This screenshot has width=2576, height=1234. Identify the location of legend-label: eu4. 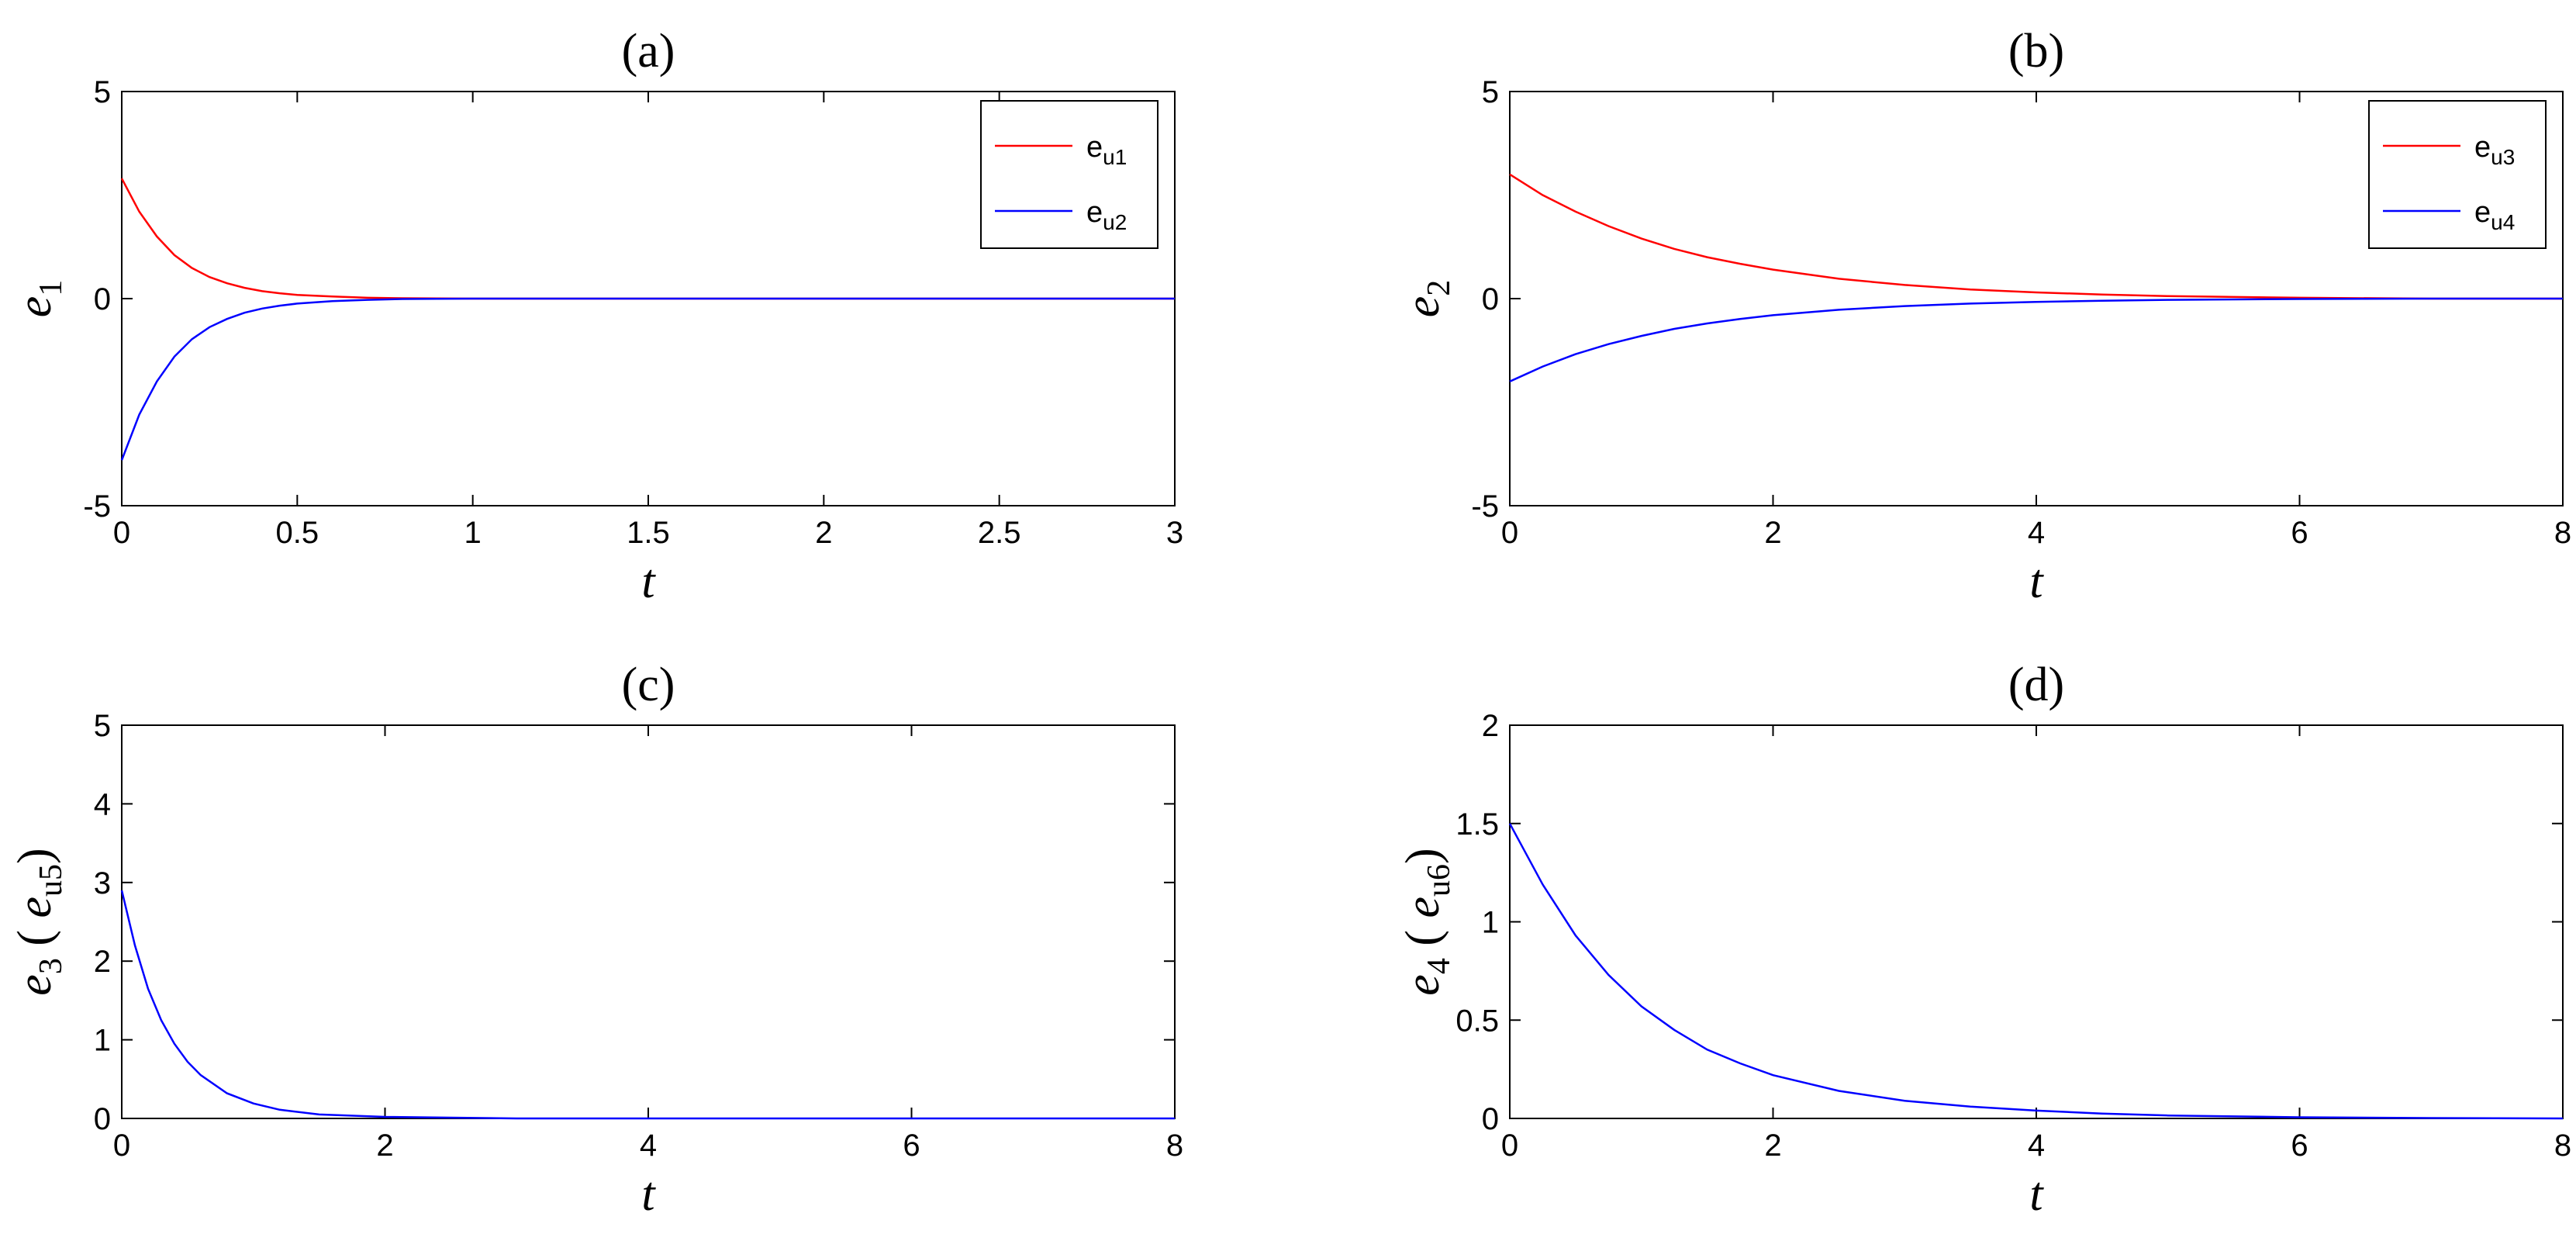
(2494, 215).